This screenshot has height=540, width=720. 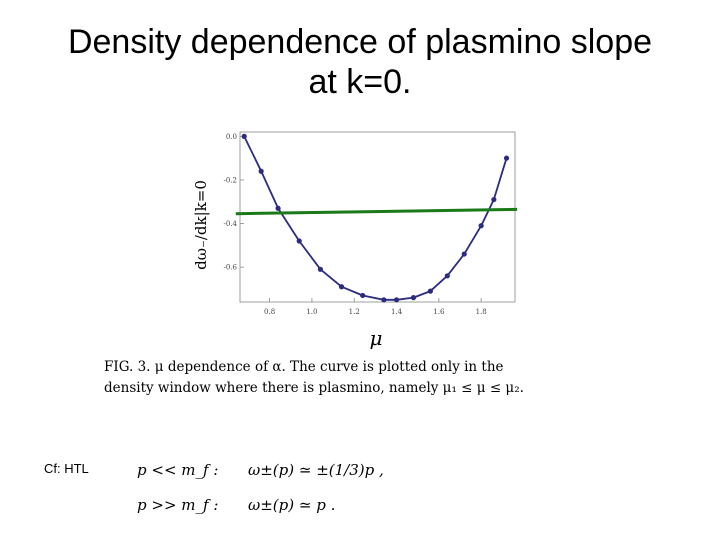 What do you see at coordinates (481, 312) in the screenshot?
I see `x-tick-label: 1.8` at bounding box center [481, 312].